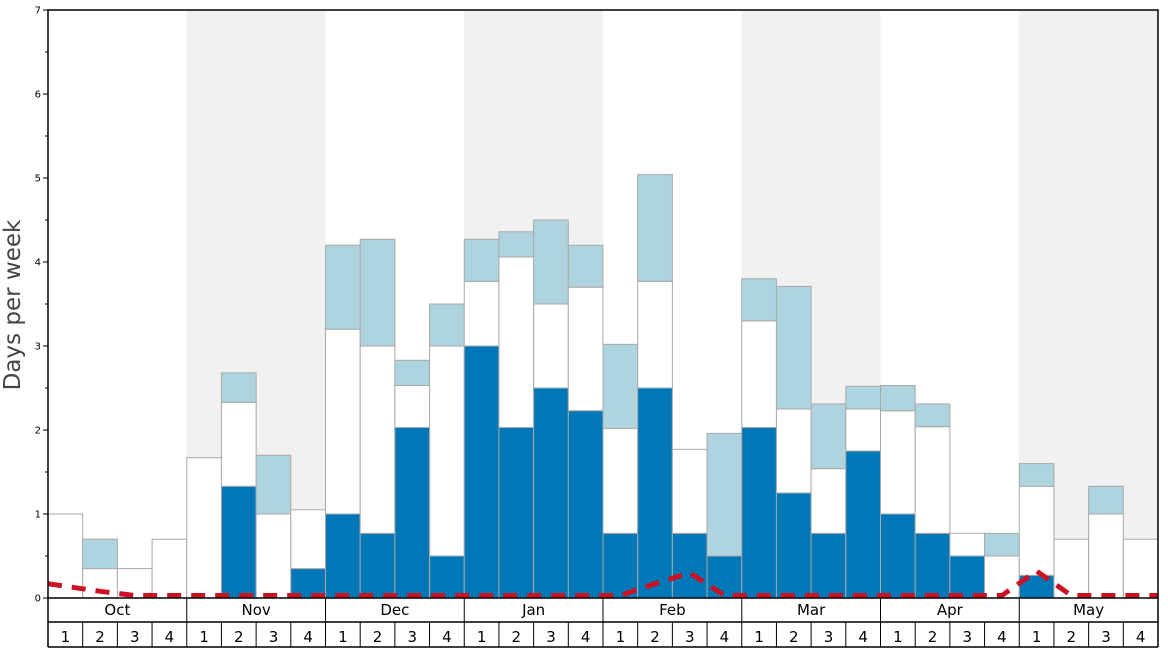  I want to click on y-tick-label: 4, so click(38, 263).